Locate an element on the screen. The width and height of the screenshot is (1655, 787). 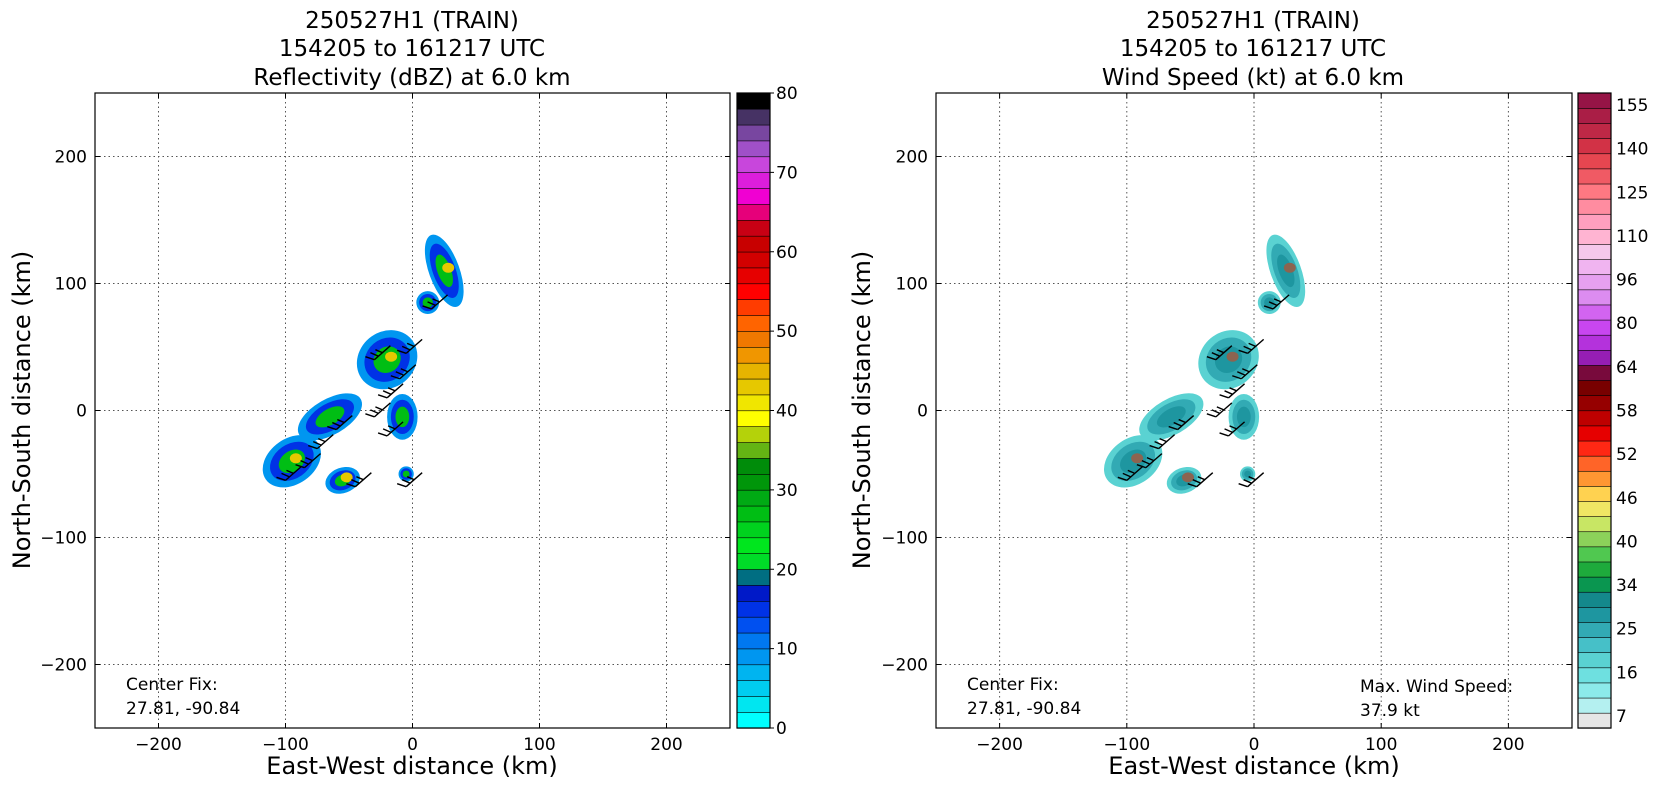
panel2-x-axis-label: East-West distance (km) is located at coordinates (1253, 766).